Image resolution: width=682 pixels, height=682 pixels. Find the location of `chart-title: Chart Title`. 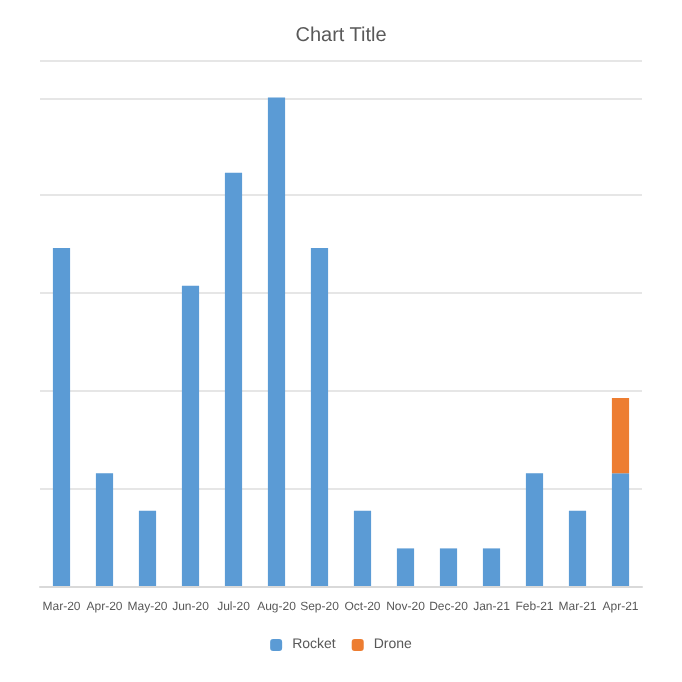

chart-title: Chart Title is located at coordinates (341, 36).